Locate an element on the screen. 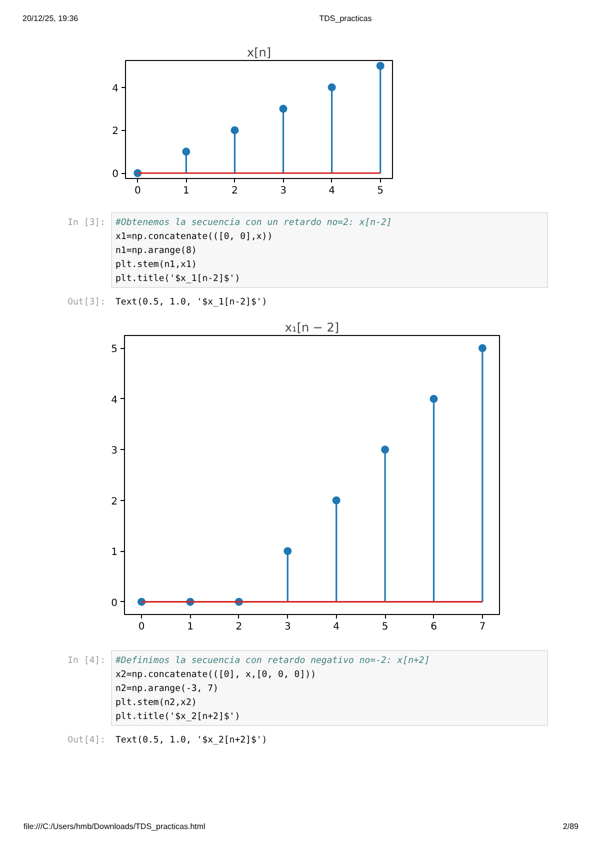 Image resolution: width=599 pixels, height=848 pixels. text: 20/12/25, 19:36 is located at coordinates (50, 18).